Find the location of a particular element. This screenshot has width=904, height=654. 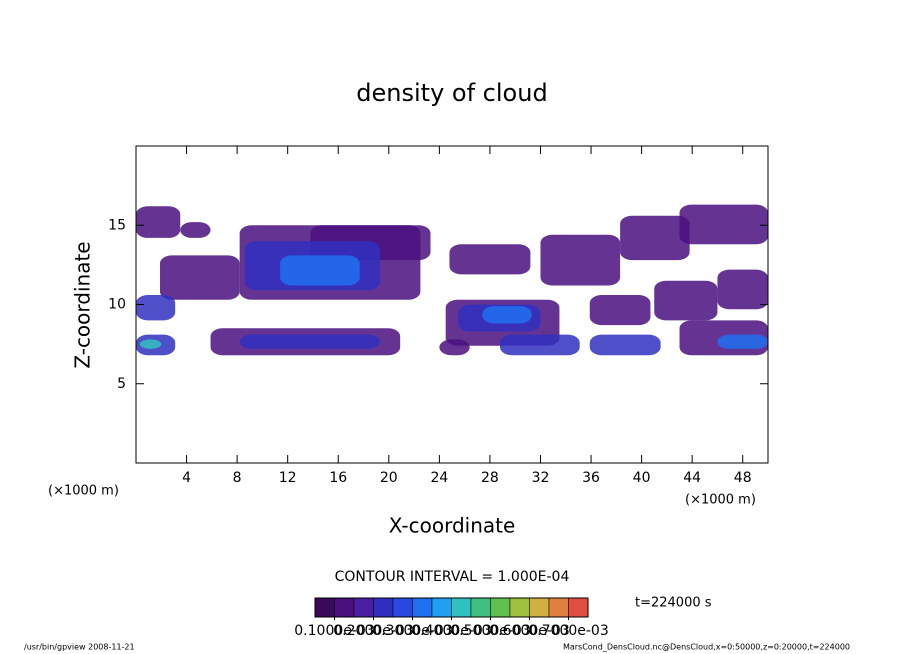

x-tick-label: 32 is located at coordinates (541, 478).